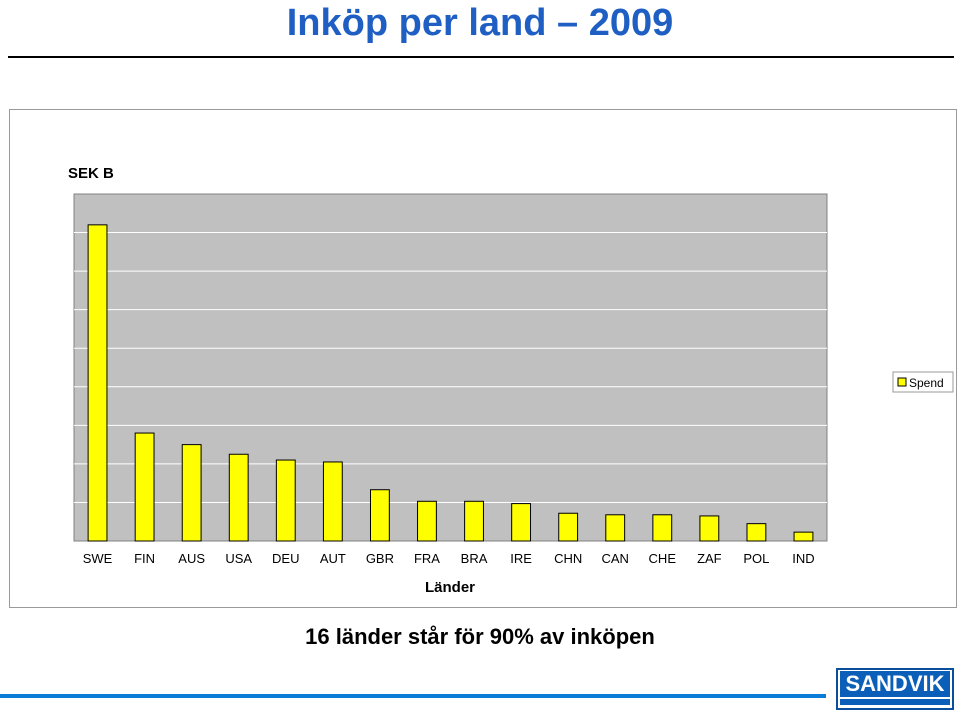 This screenshot has width=960, height=714. What do you see at coordinates (803, 536) in the screenshot?
I see `bar-ind` at bounding box center [803, 536].